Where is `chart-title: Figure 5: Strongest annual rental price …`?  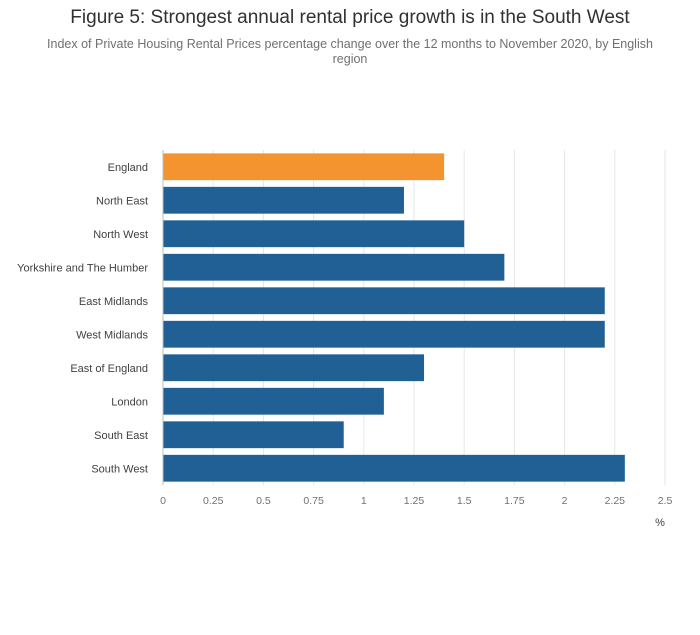 chart-title: Figure 5: Strongest annual rental price … is located at coordinates (350, 17).